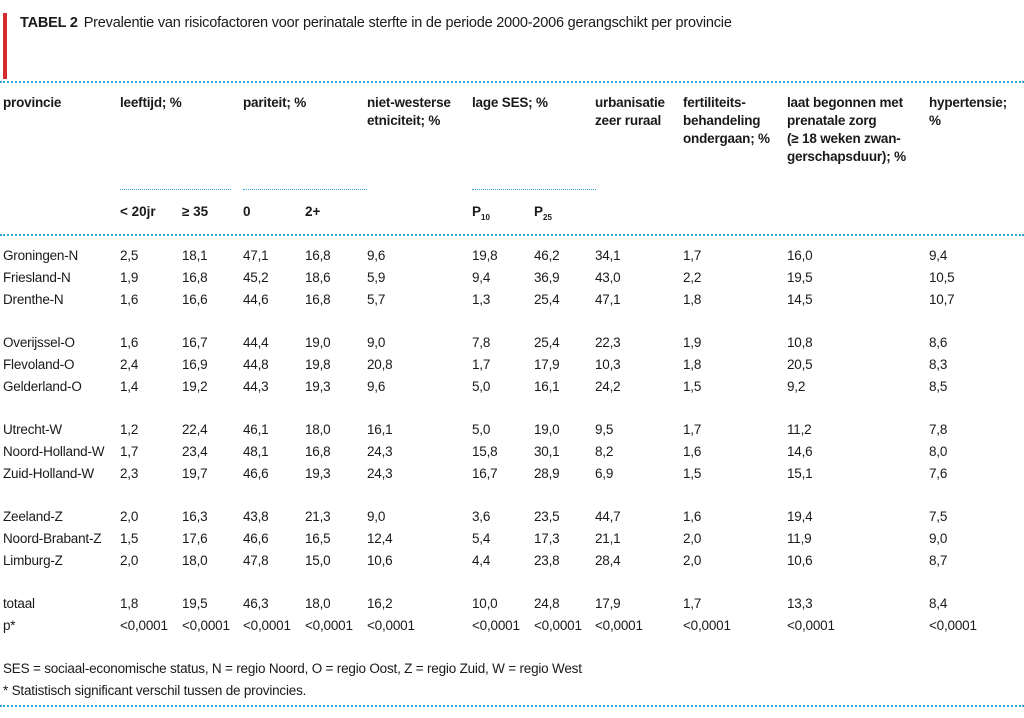  What do you see at coordinates (256, 516) in the screenshot?
I see `table-cell: 43,8` at bounding box center [256, 516].